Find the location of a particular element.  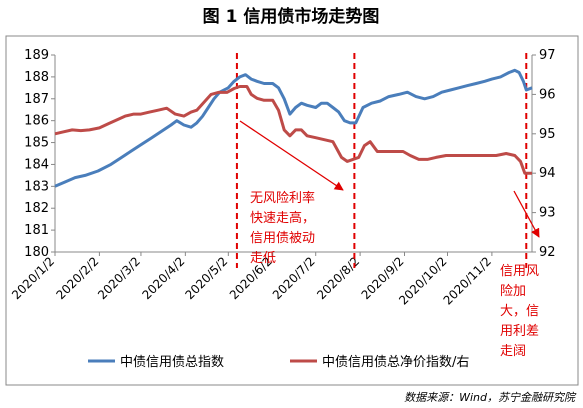

chart-title: 图 1 信用债市场走势图 is located at coordinates (291, 16).